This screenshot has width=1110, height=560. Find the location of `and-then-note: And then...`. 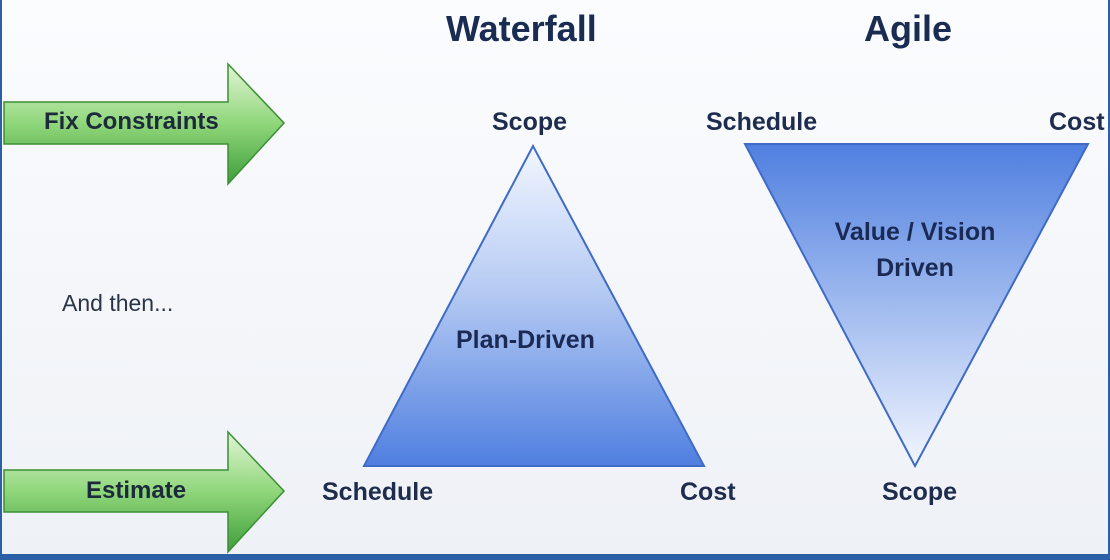

and-then-note: And then... is located at coordinates (118, 303).